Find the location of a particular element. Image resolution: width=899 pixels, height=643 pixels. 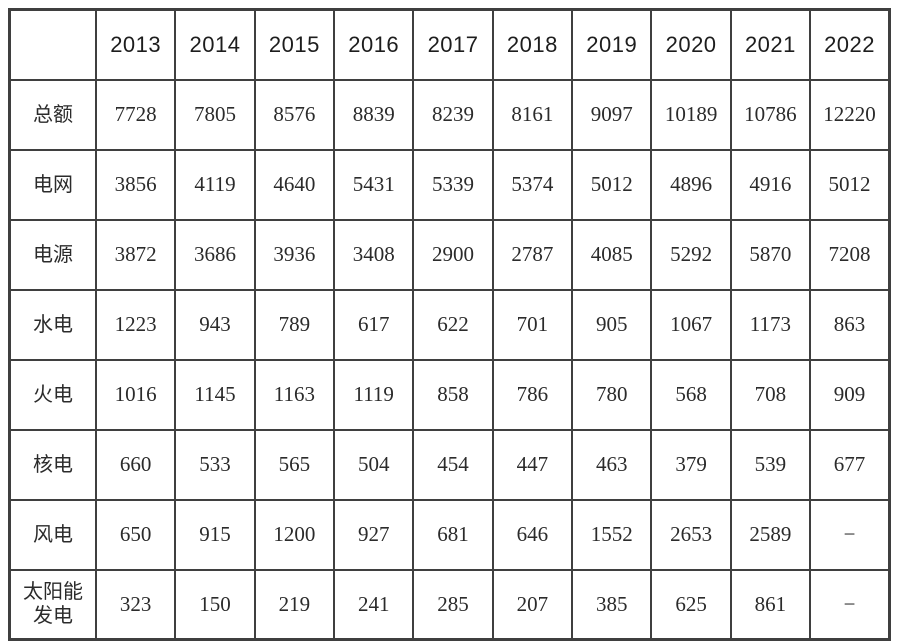

year-column-header: 2021 is located at coordinates (770, 44).